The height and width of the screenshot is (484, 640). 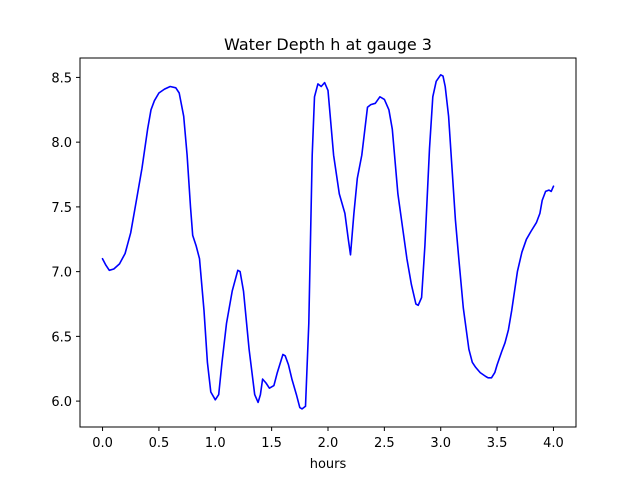 I want to click on x-tick-label: 1.0, so click(x=215, y=443).